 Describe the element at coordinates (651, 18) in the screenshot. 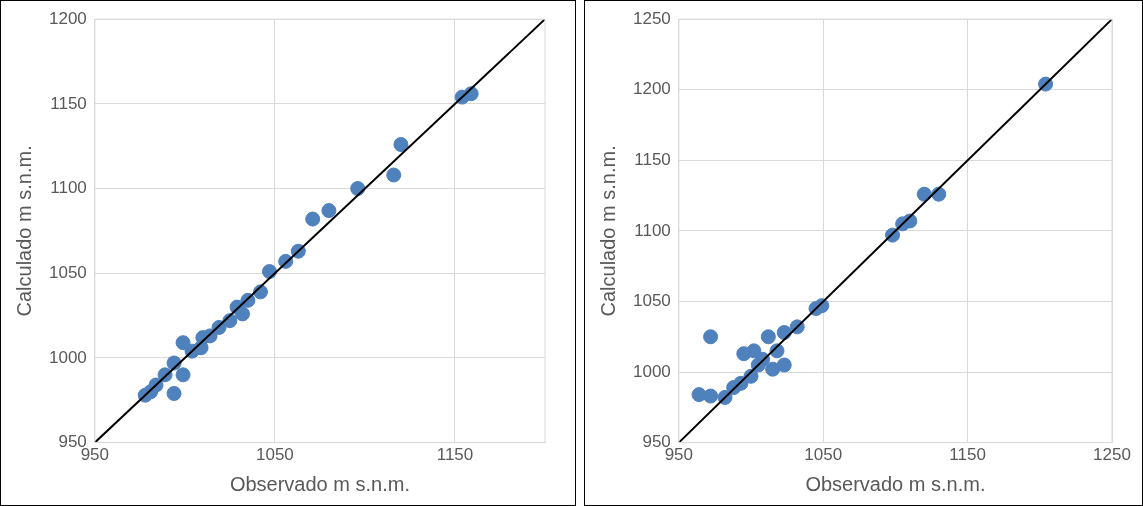

I see `y-tick-label: 1250` at that location.